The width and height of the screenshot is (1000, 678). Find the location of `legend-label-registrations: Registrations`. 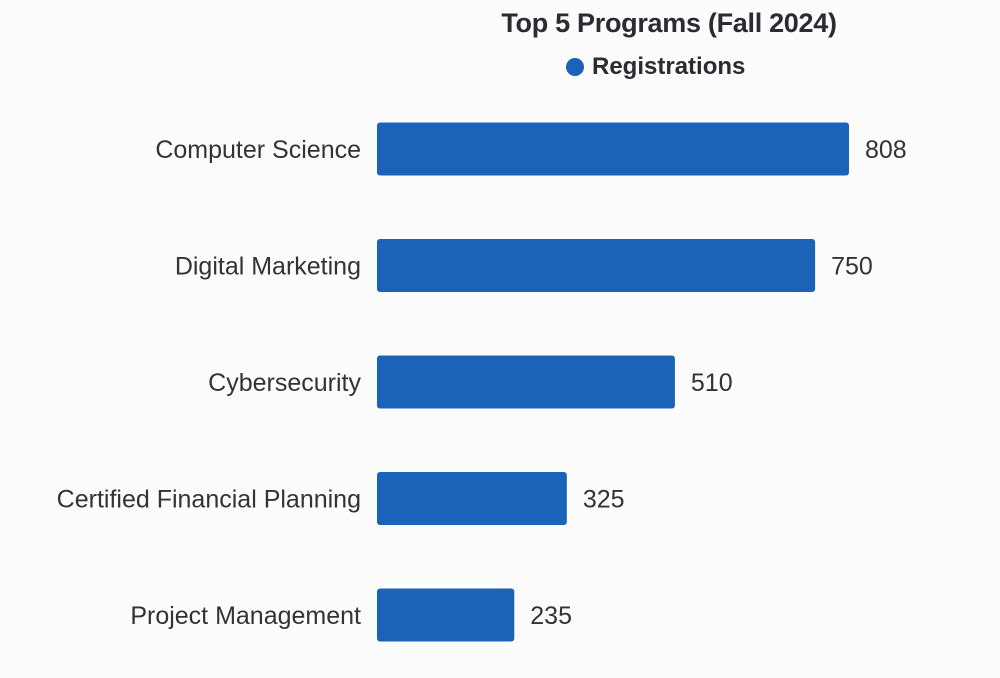

legend-label-registrations: Registrations is located at coordinates (669, 66).